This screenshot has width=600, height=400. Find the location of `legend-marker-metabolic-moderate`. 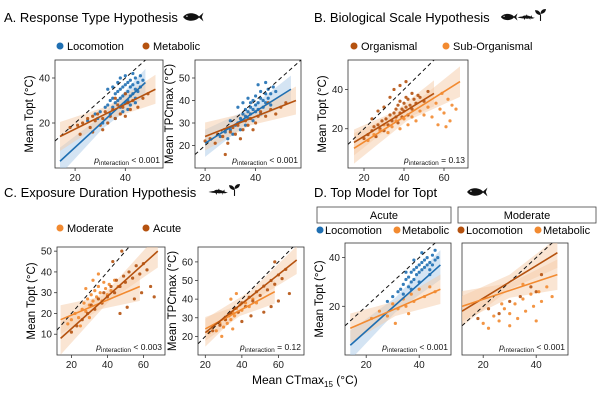

legend-marker-metabolic-moderate is located at coordinates (538, 230).